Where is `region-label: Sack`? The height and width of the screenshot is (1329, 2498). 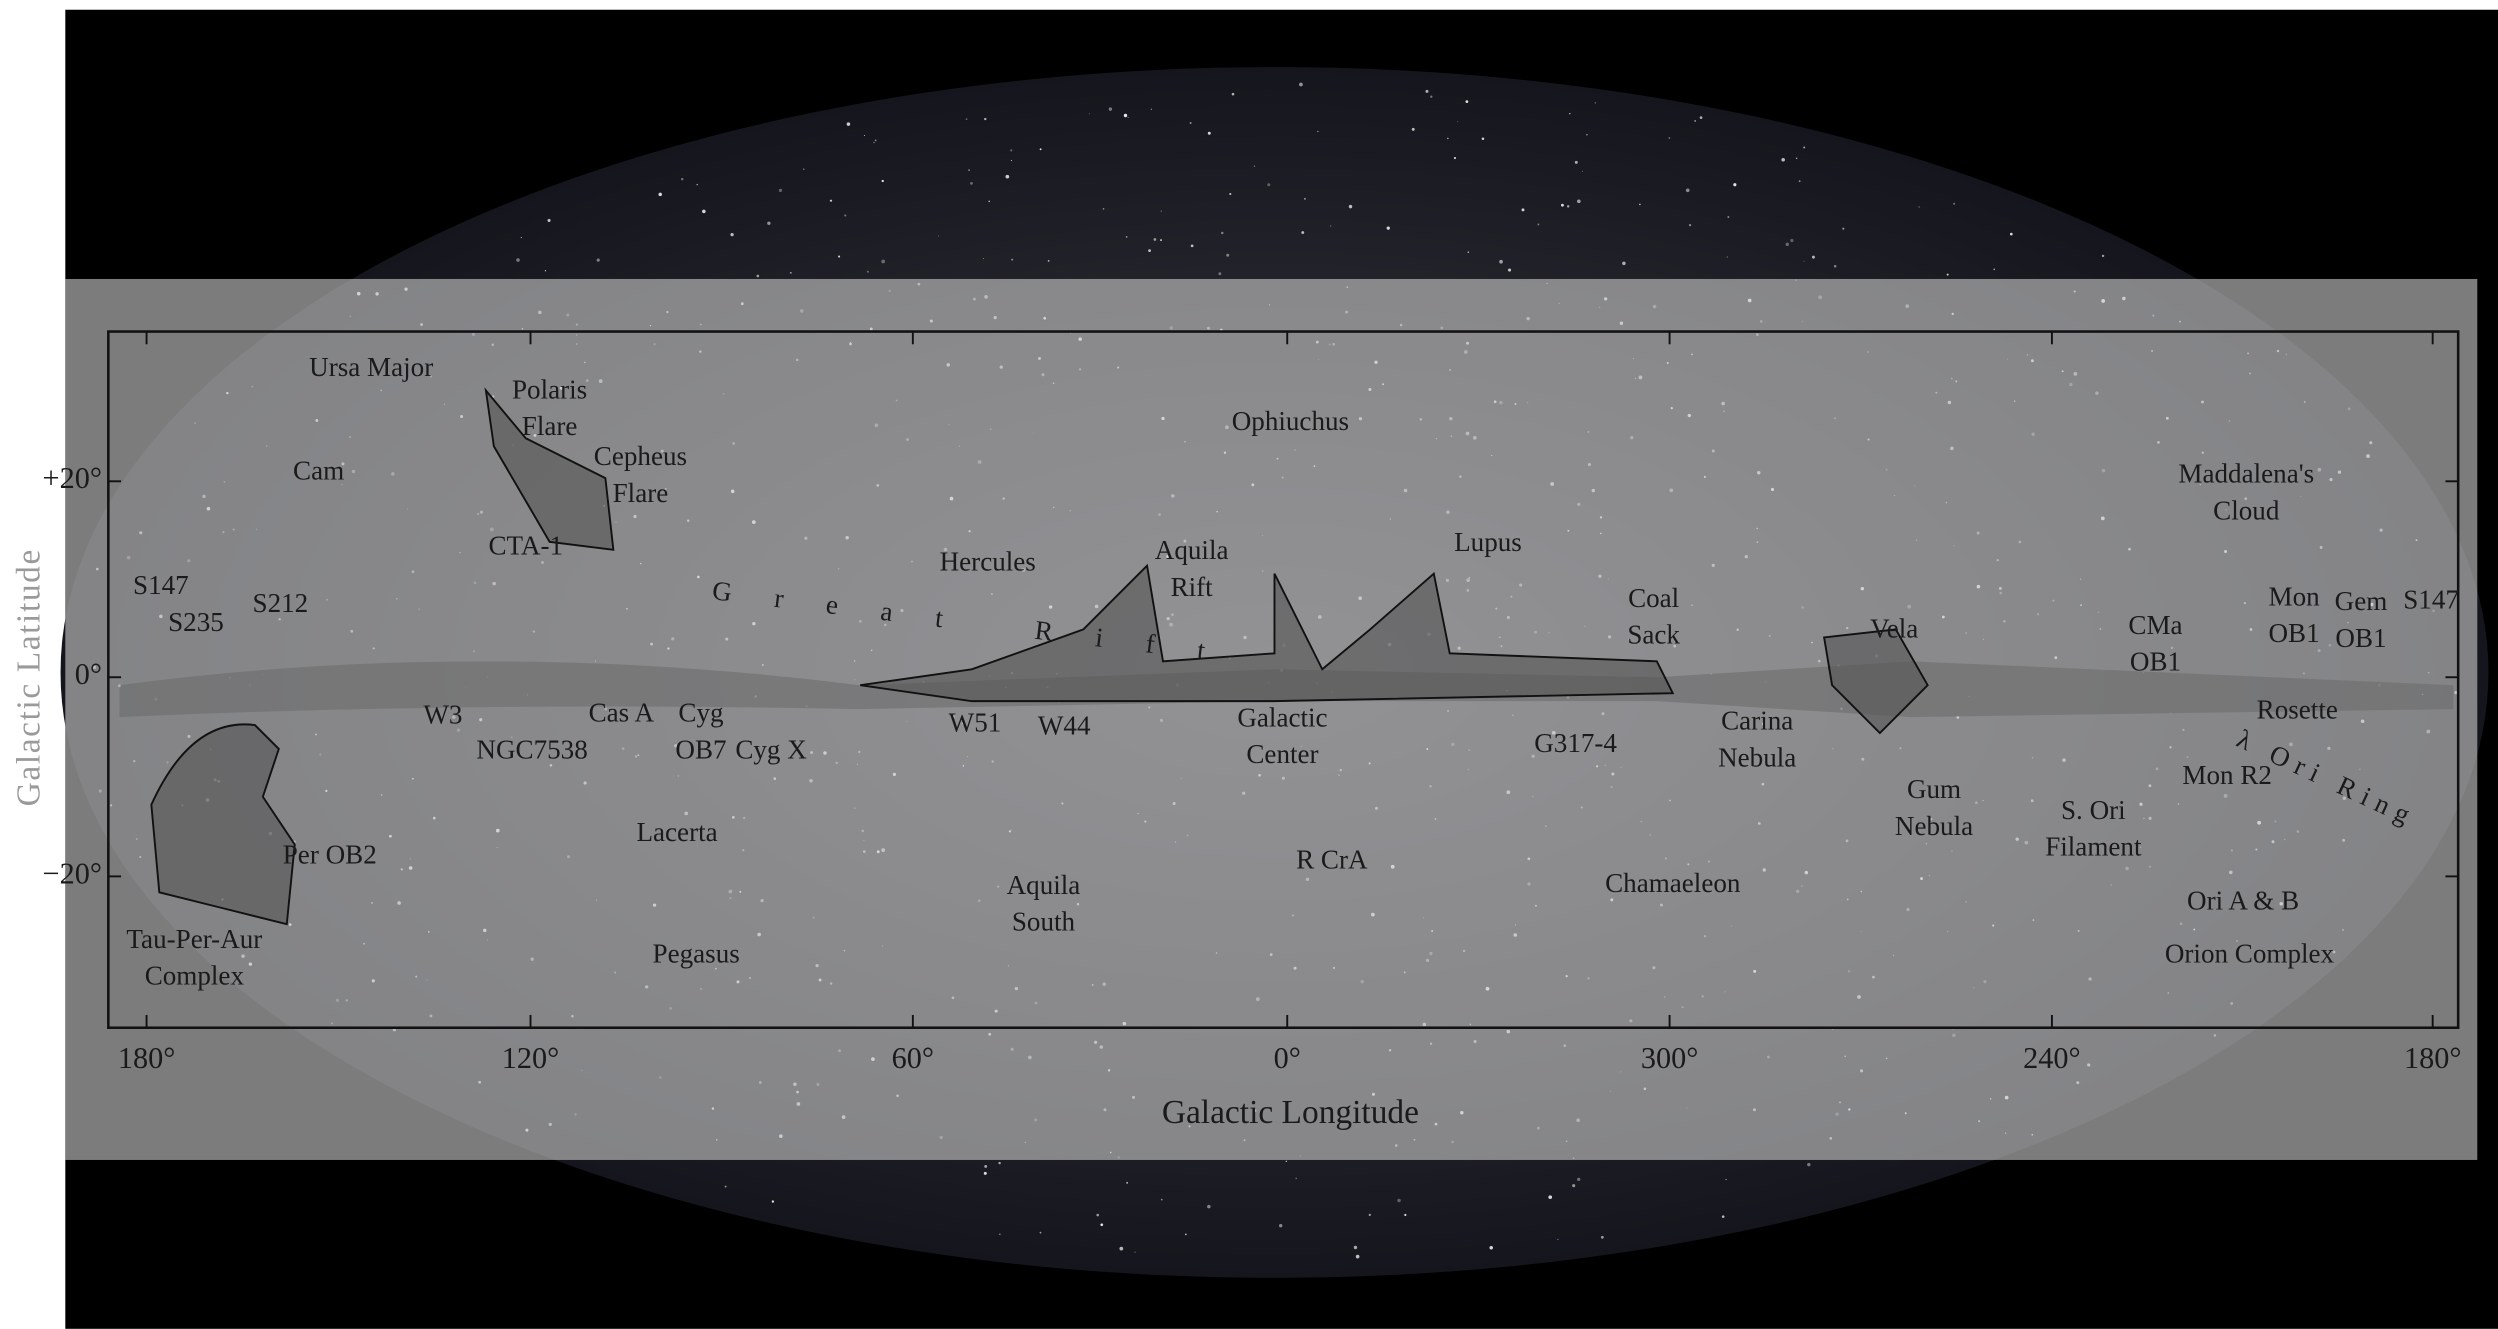
region-label: Sack is located at coordinates (1653, 635).